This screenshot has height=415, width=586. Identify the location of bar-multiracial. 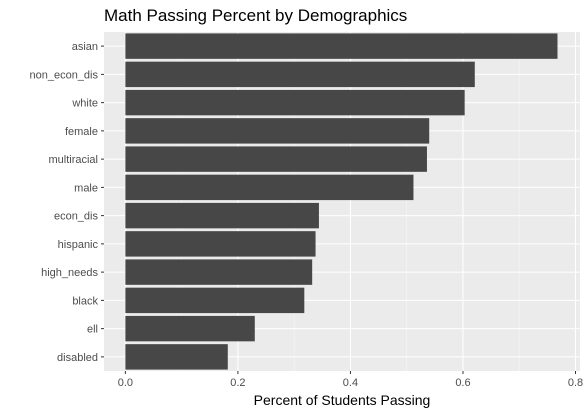
(276, 159).